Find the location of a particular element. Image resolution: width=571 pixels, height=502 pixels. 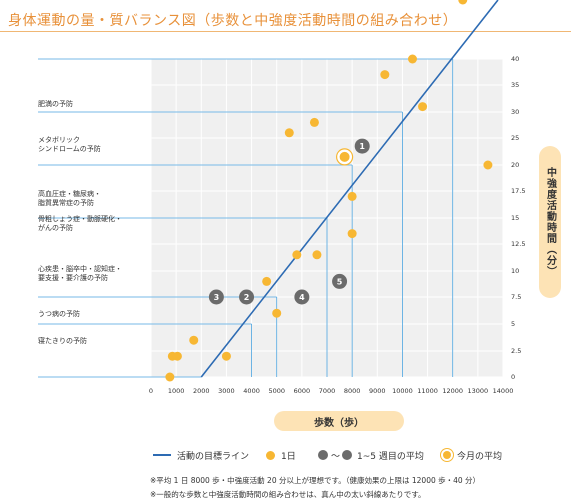

legend-target-line-label: 活動の目標ライン is located at coordinates (213, 456).